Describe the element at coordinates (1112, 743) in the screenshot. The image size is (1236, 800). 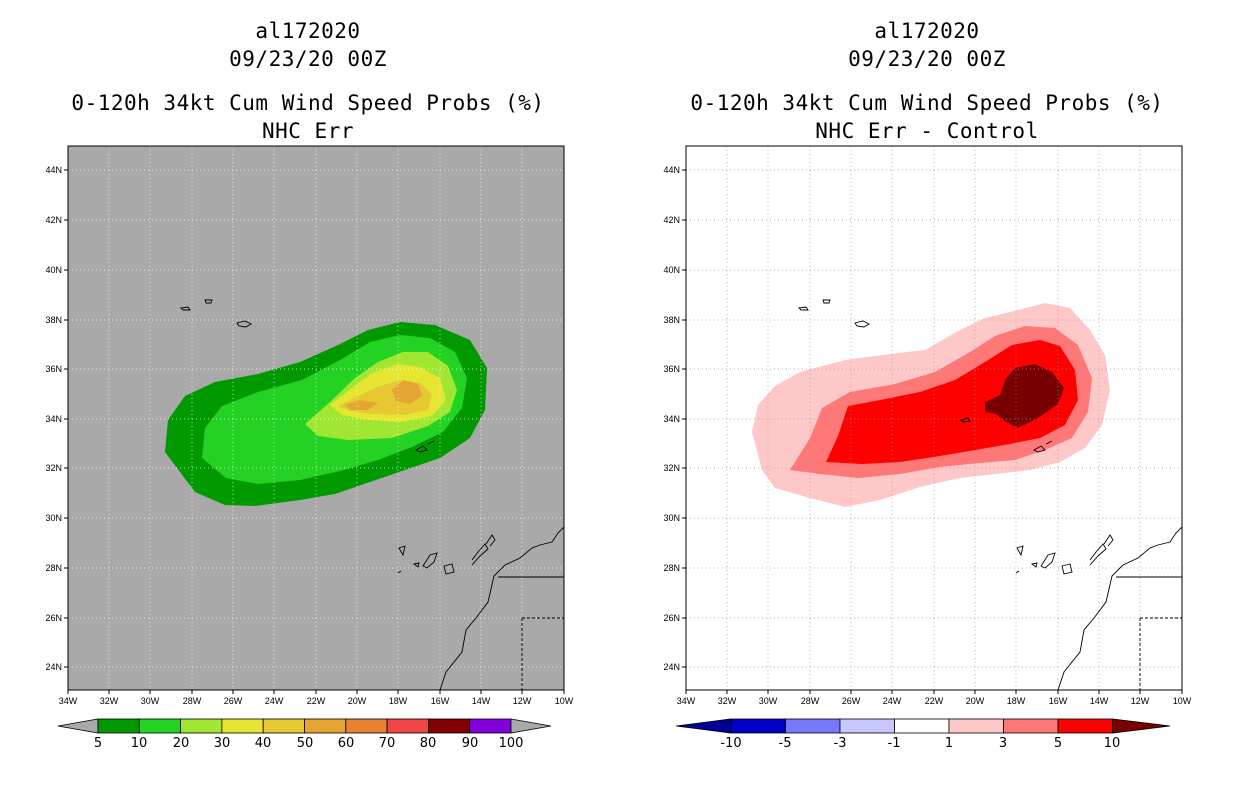
I see `right-cb-label: 10` at that location.